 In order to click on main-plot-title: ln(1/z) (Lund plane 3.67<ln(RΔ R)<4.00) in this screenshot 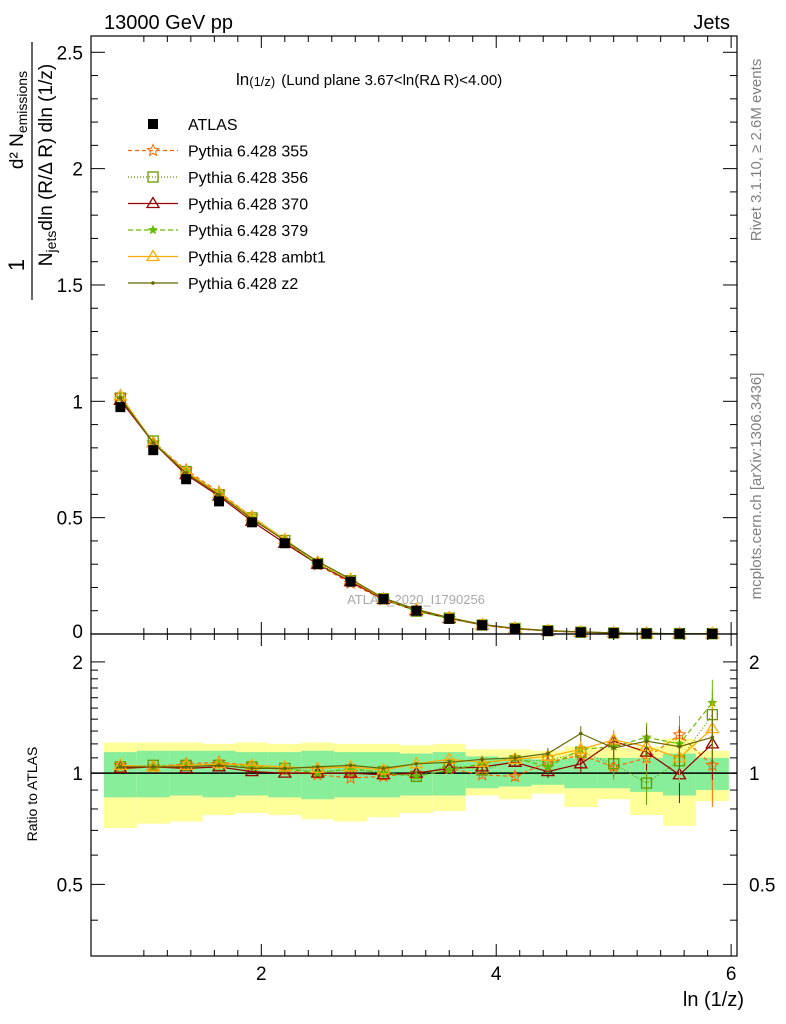, I will do `click(369, 79)`.